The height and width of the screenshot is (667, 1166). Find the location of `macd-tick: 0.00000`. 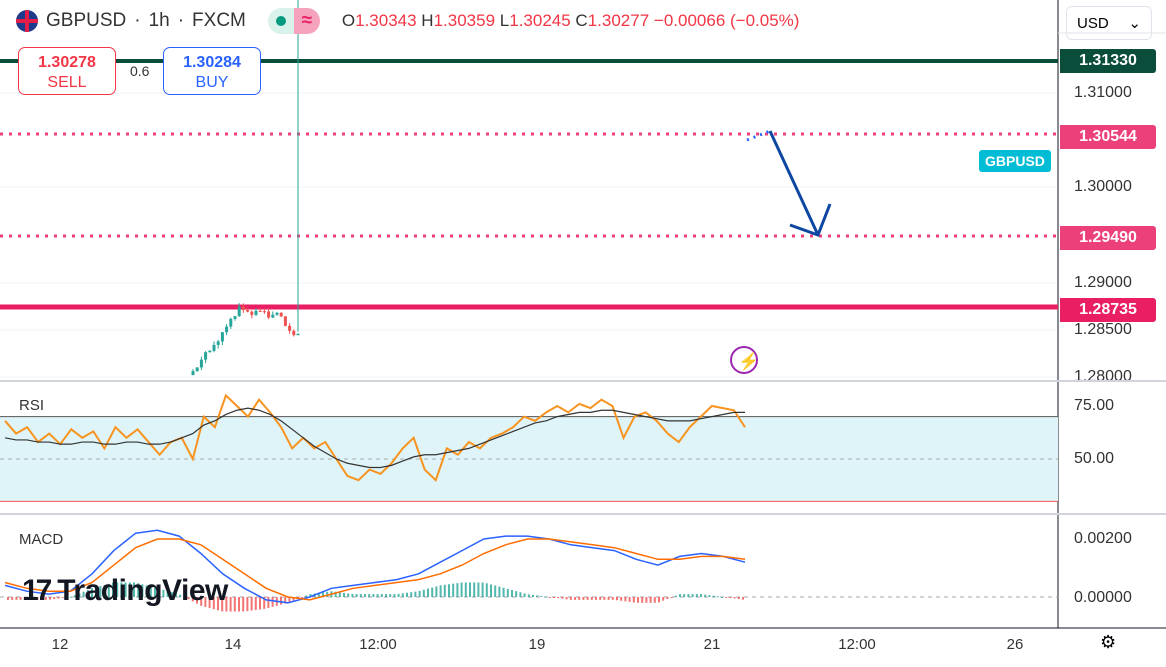

macd-tick: 0.00000 is located at coordinates (1103, 597).